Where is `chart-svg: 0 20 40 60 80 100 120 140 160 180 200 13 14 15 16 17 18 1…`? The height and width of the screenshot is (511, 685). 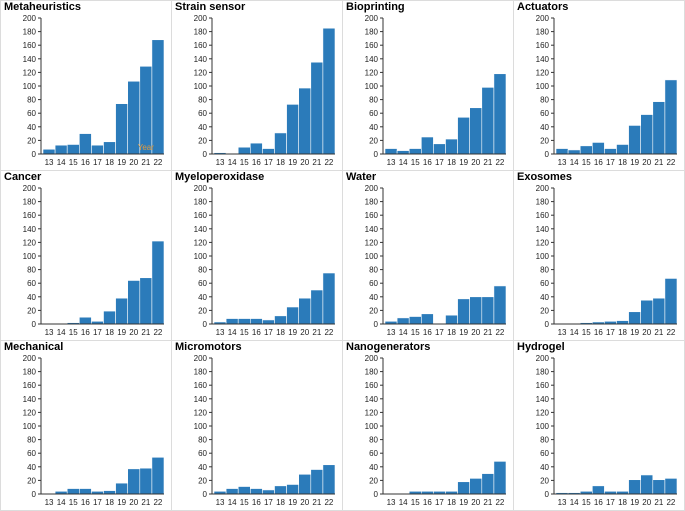 chart-svg: 0 20 40 60 80 100 120 140 160 180 200 13 14 15 16 17 18 1… is located at coordinates (94, 430).